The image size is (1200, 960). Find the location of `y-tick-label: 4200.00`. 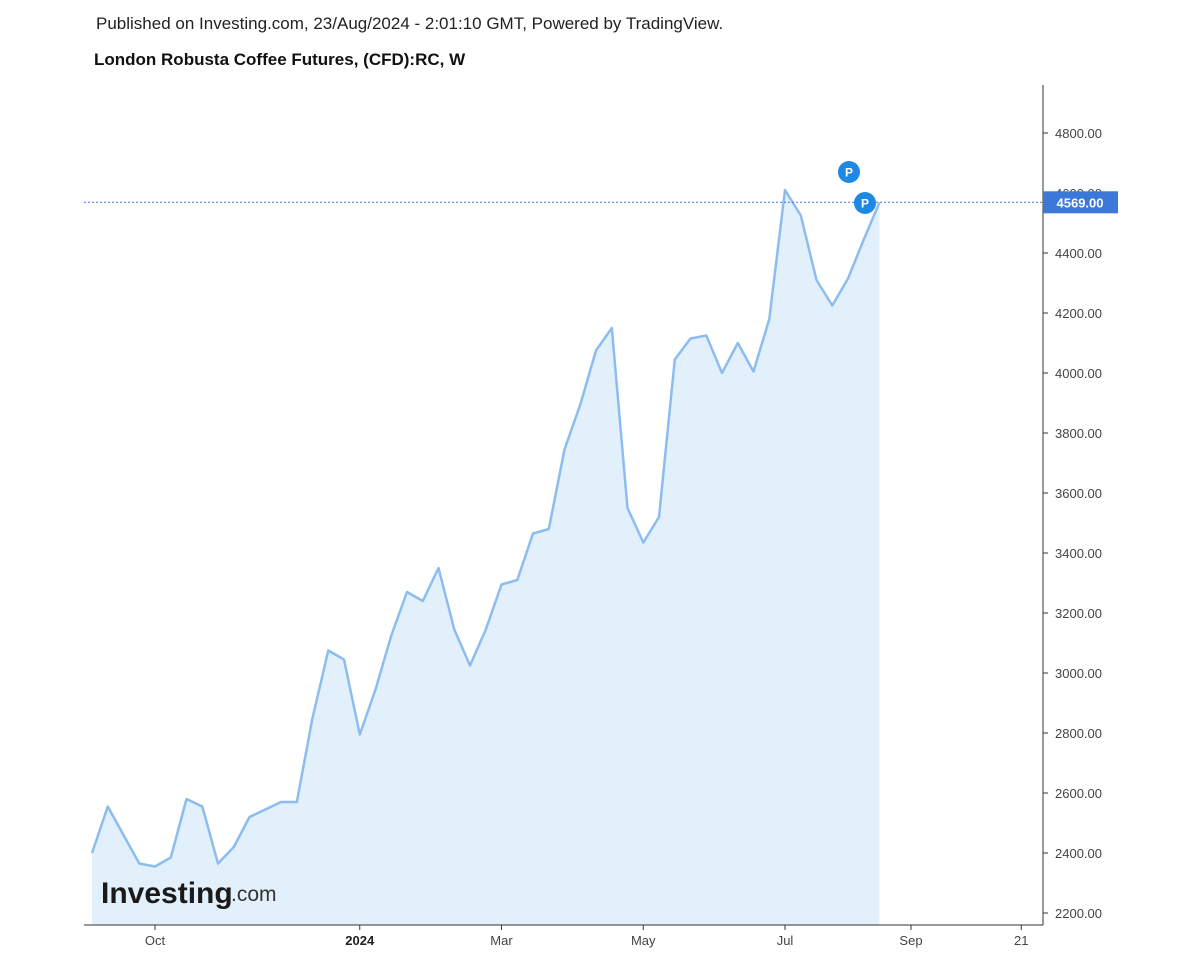

y-tick-label: 4200.00 is located at coordinates (1078, 313).